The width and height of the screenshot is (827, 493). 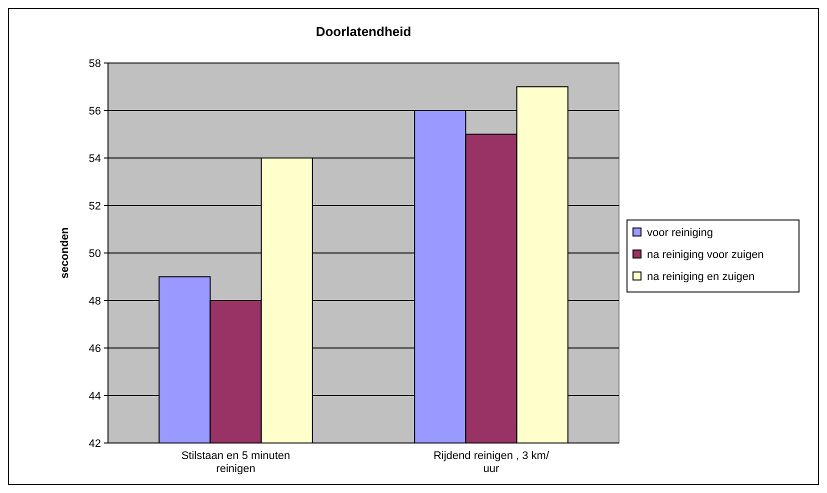 I want to click on x-tick-label: Stilstaan en 5 minuten reinigen, so click(x=235, y=462).